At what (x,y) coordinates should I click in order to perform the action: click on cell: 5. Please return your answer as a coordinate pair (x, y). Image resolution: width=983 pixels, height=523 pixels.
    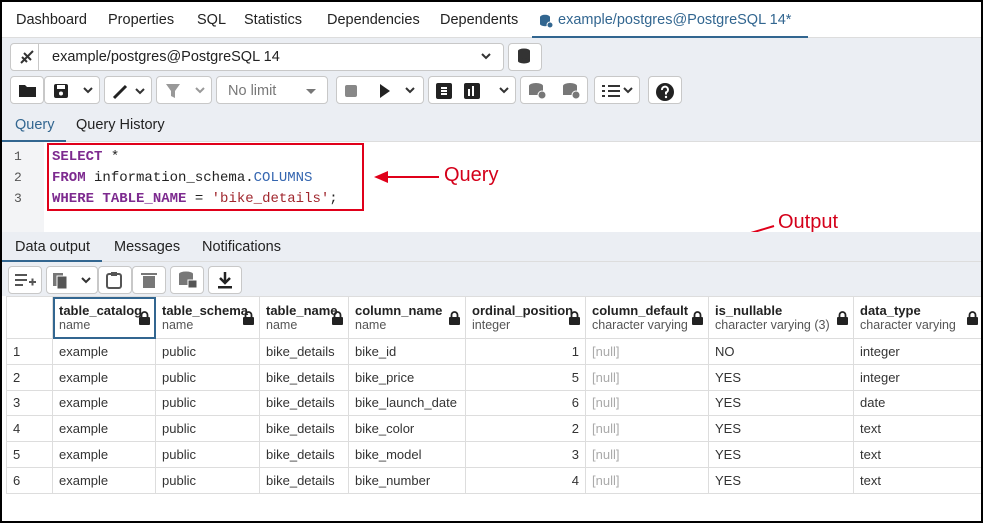
    Looking at the image, I should click on (526, 377).